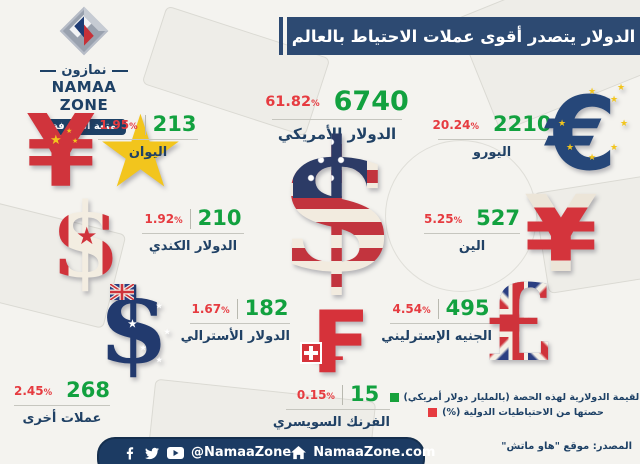 Image resolution: width=640 pixels, height=464 pixels. Describe the element at coordinates (374, 452) in the screenshot. I see `website-url: NamaaZone.com` at that location.